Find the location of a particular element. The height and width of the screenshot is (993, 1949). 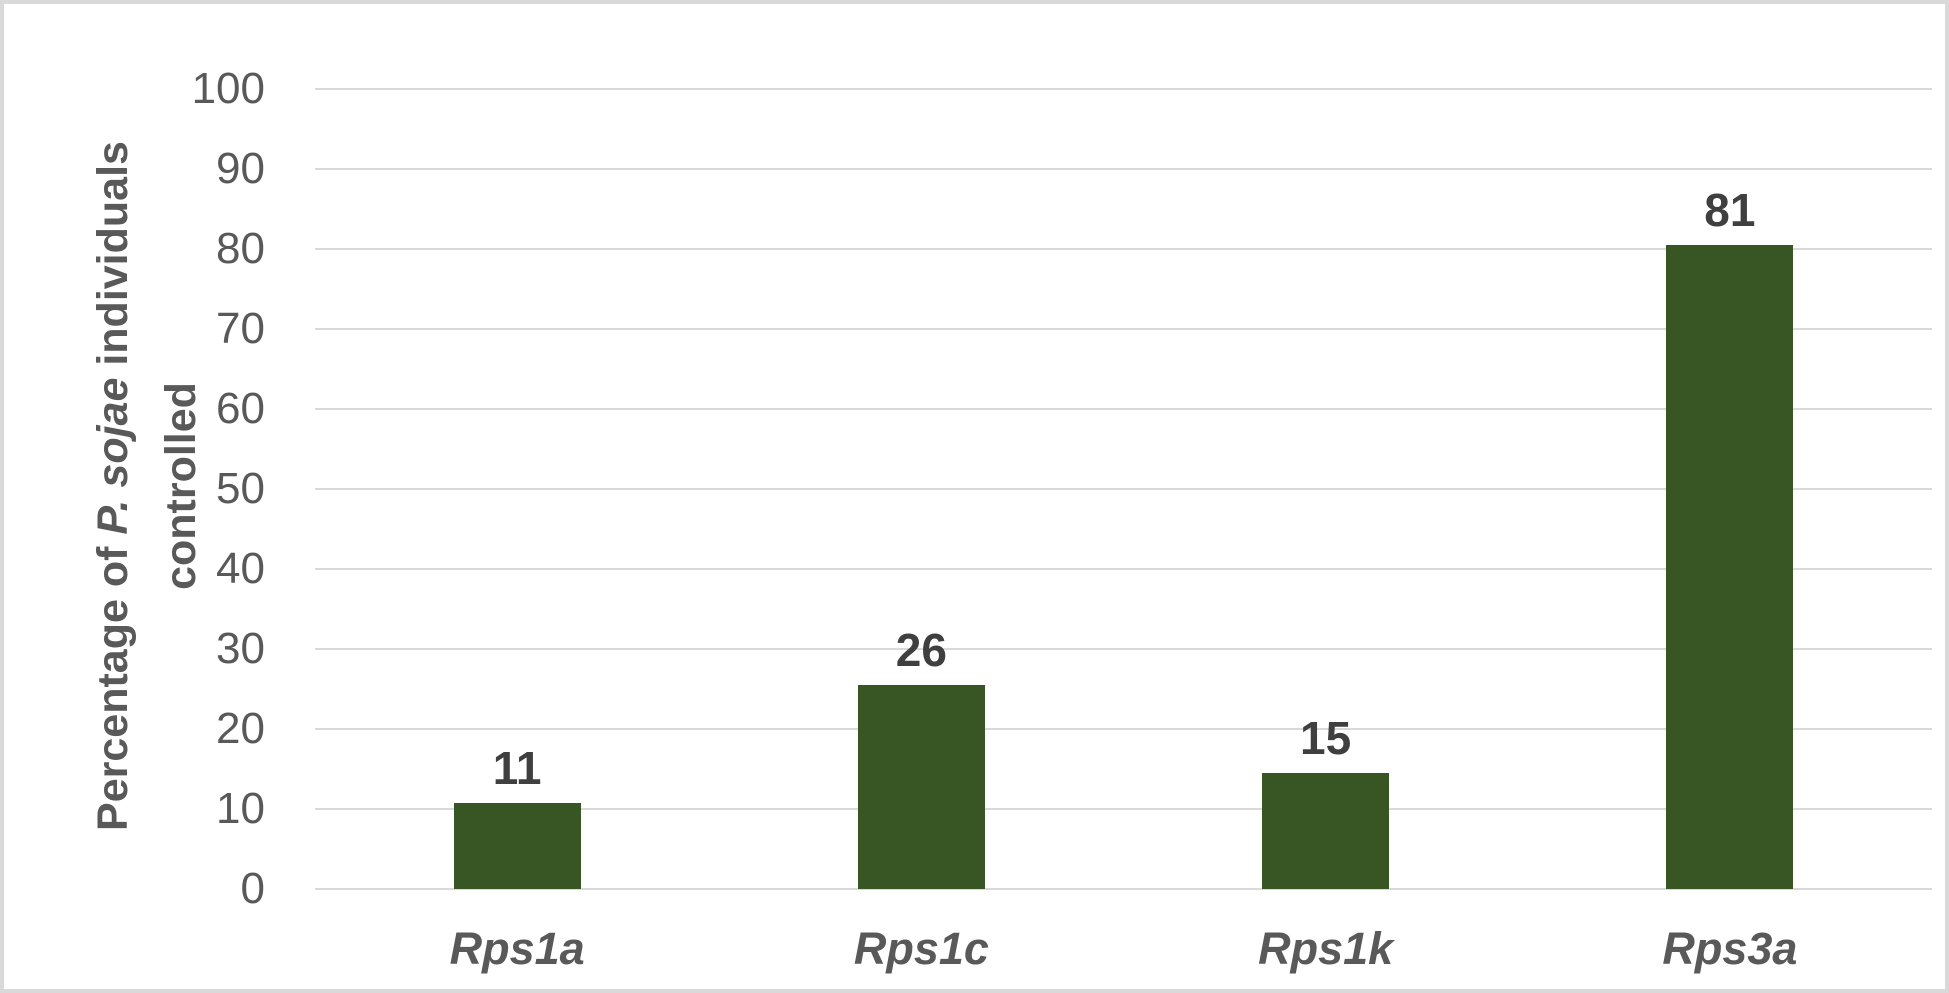

y-tick-label-10: 10 is located at coordinates (240, 808).